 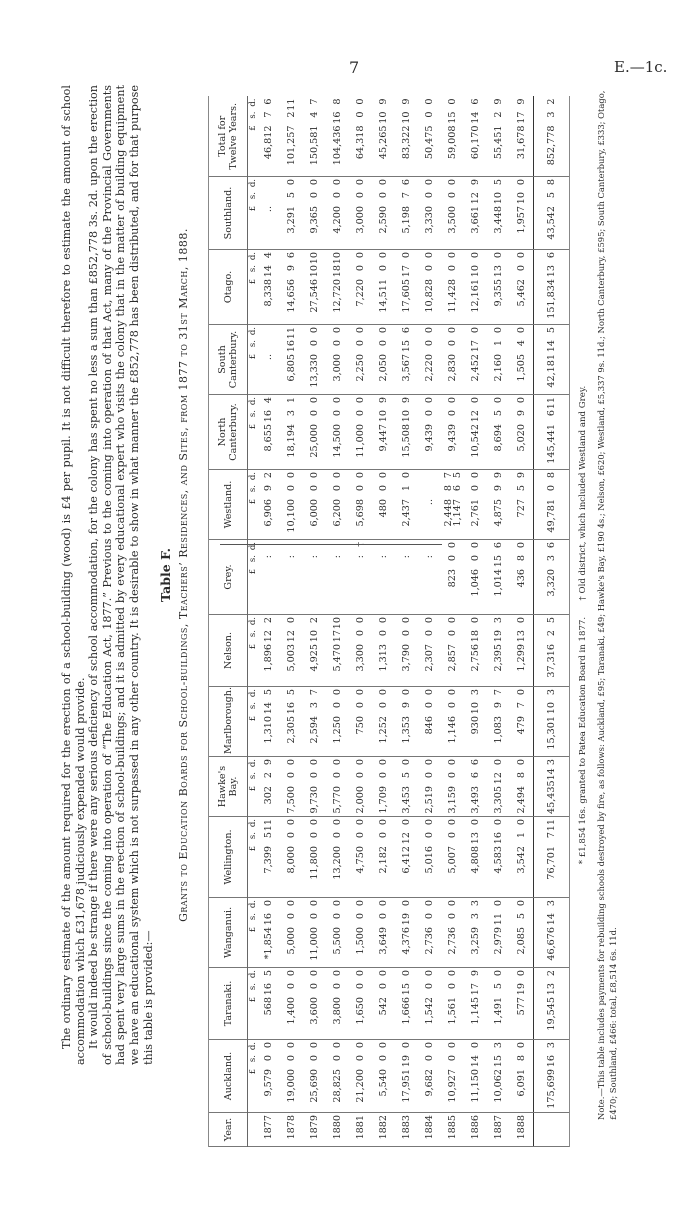 What do you see at coordinates (452, 800) in the screenshot?
I see `pounds: 3,159` at bounding box center [452, 800].